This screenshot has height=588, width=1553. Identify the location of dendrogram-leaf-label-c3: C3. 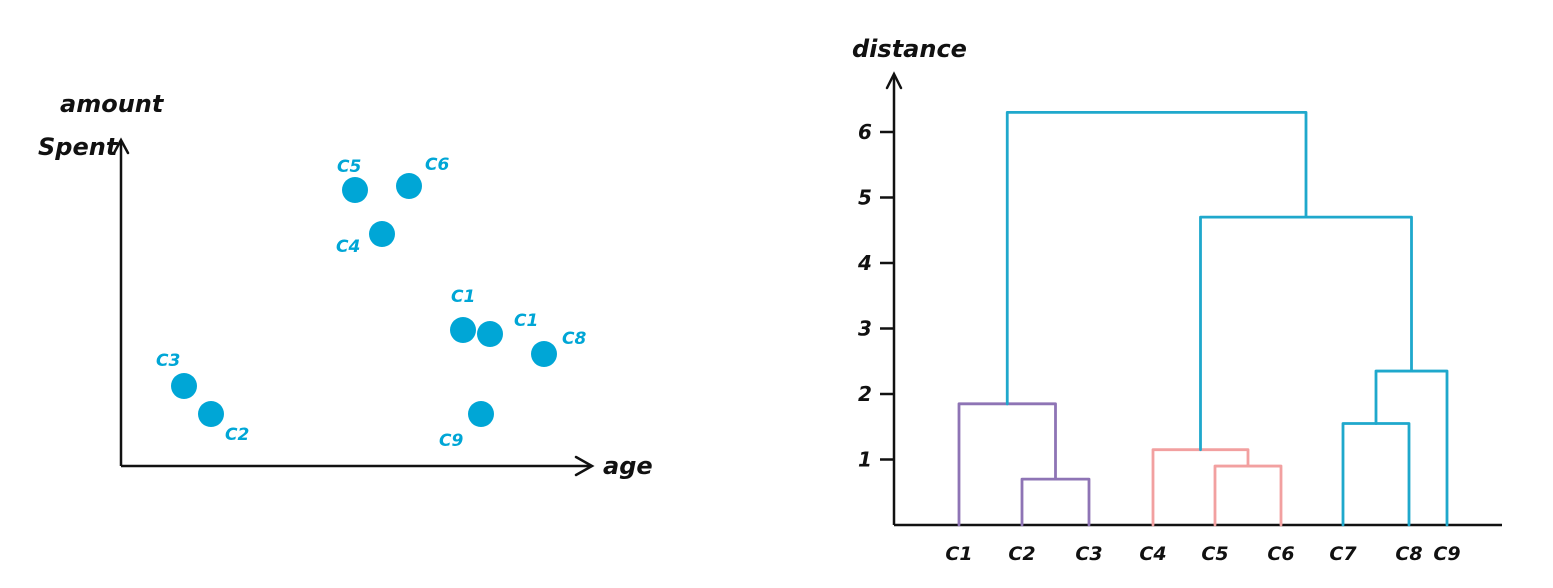
(1088, 554).